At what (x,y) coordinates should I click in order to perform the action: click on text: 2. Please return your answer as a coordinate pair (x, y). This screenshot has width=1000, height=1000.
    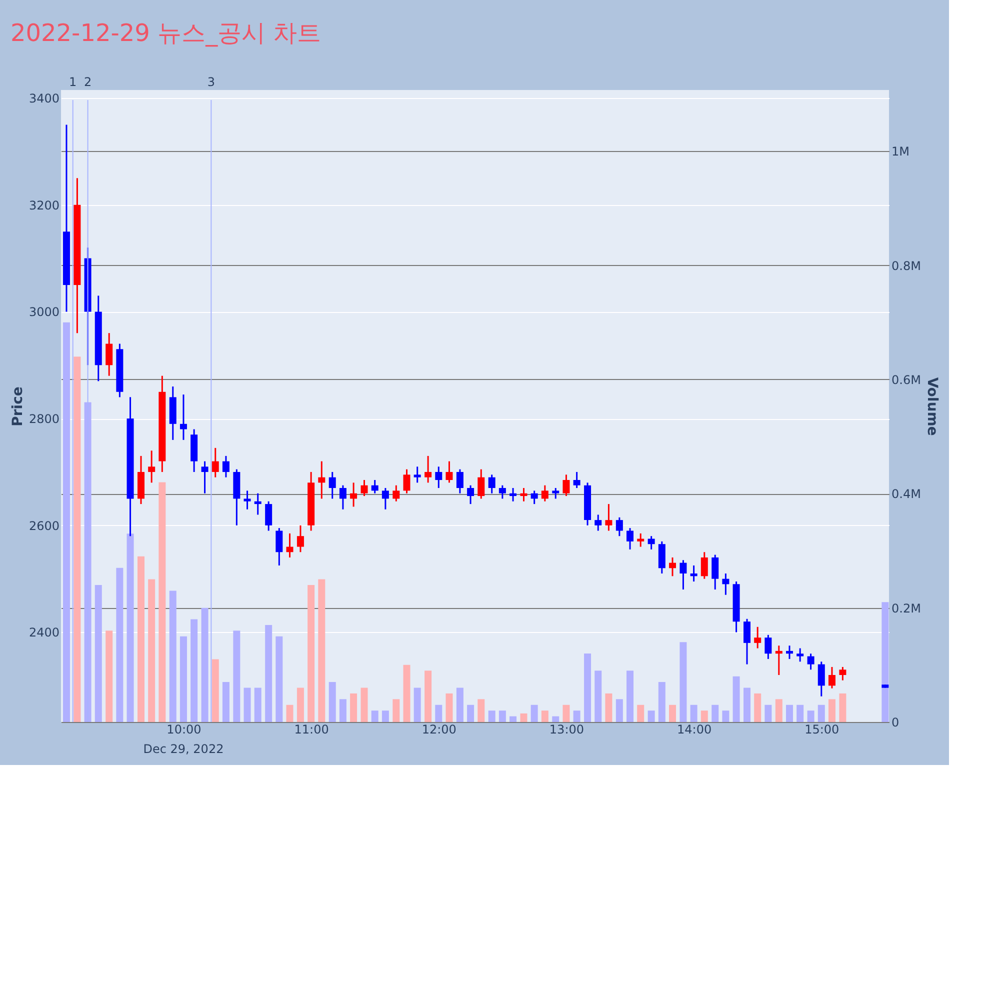
    Looking at the image, I should click on (88, 82).